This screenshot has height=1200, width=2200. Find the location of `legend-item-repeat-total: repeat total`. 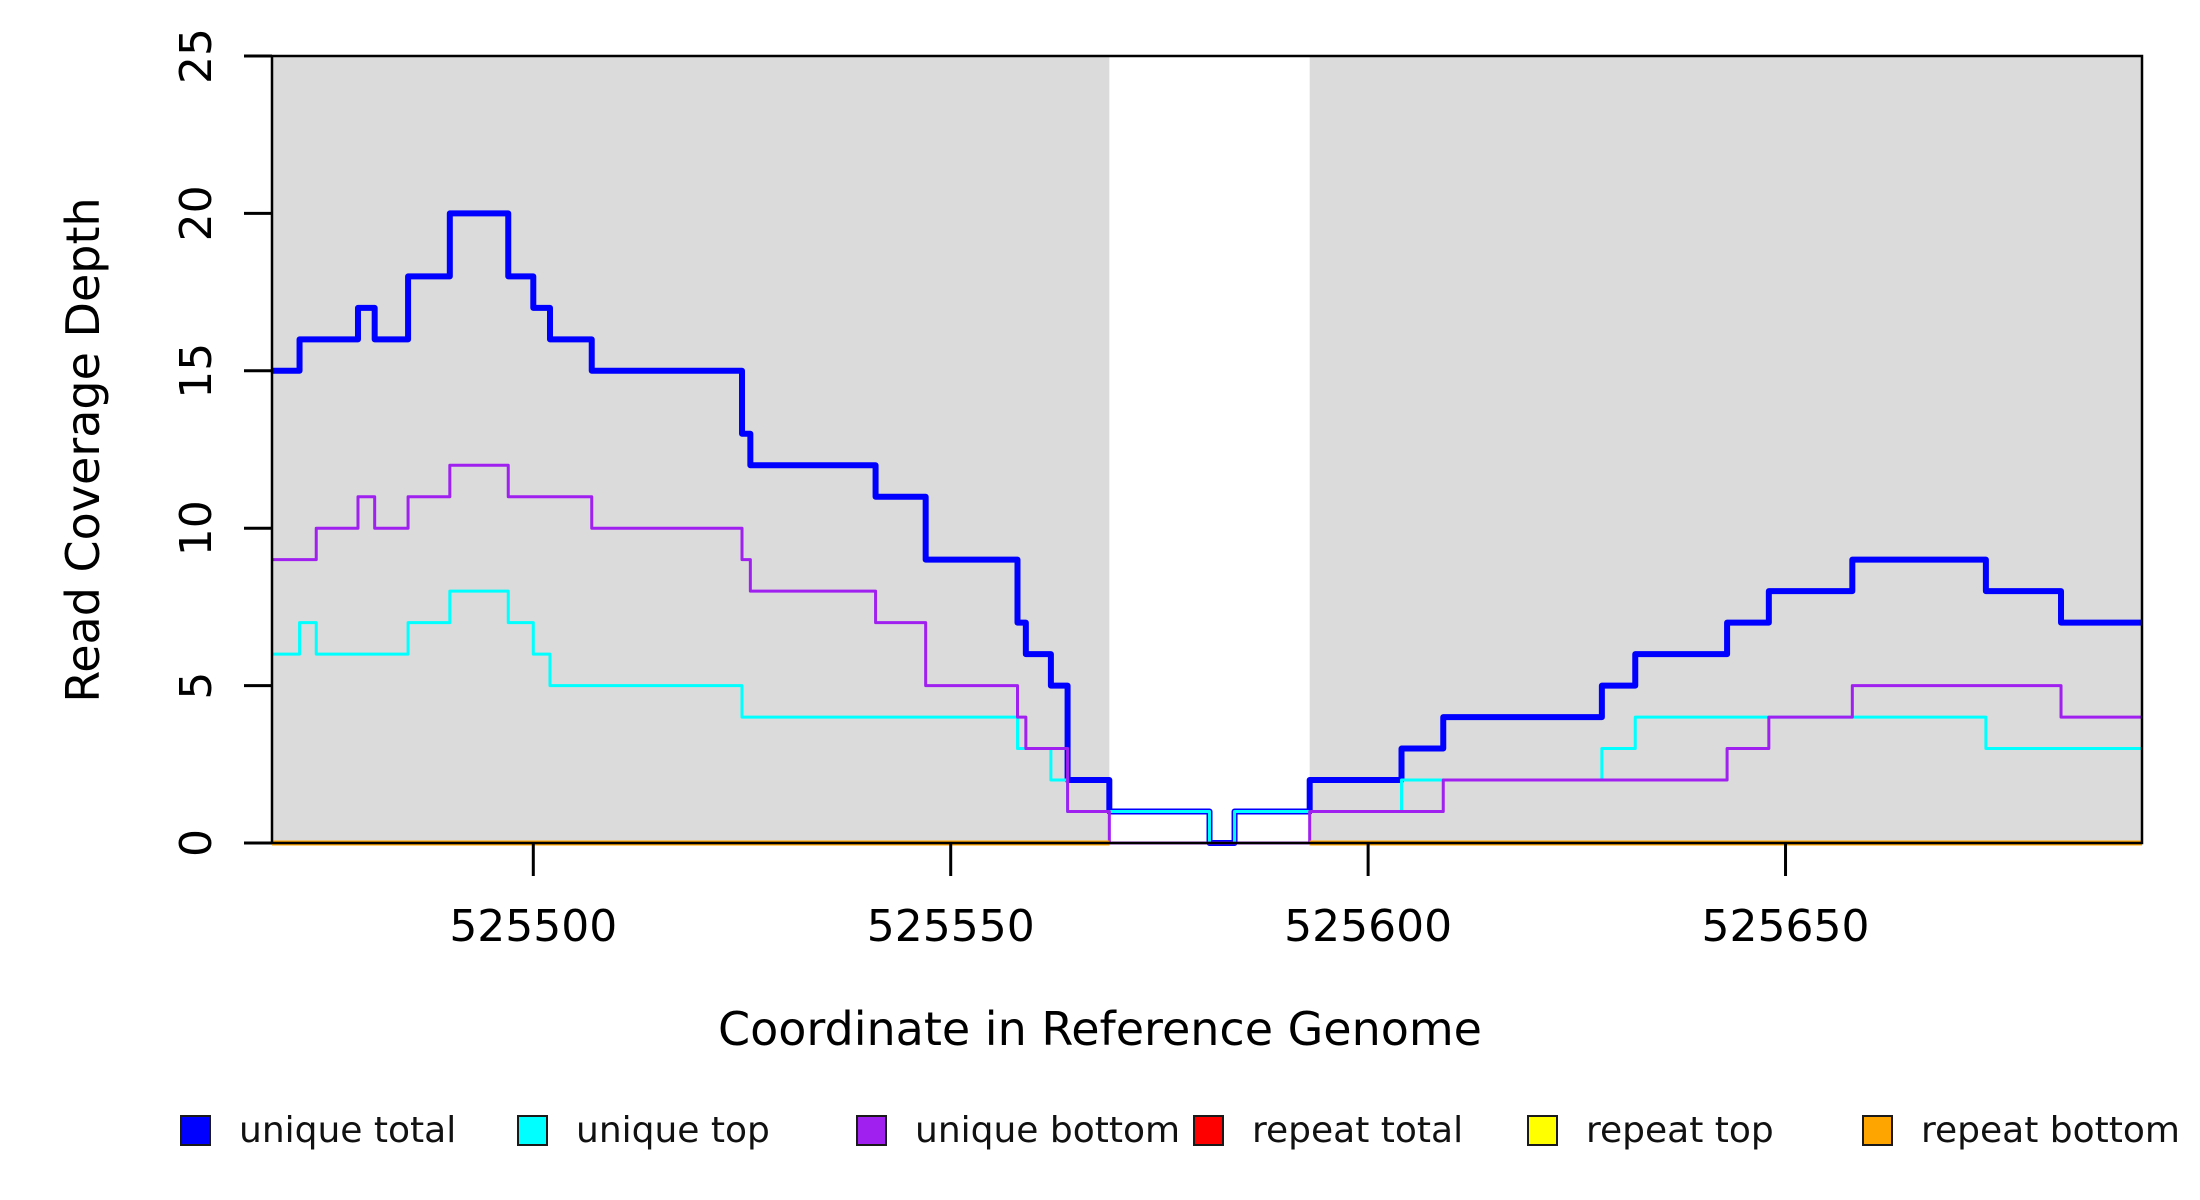

legend-item-repeat-total: repeat total is located at coordinates (1328, 1130).